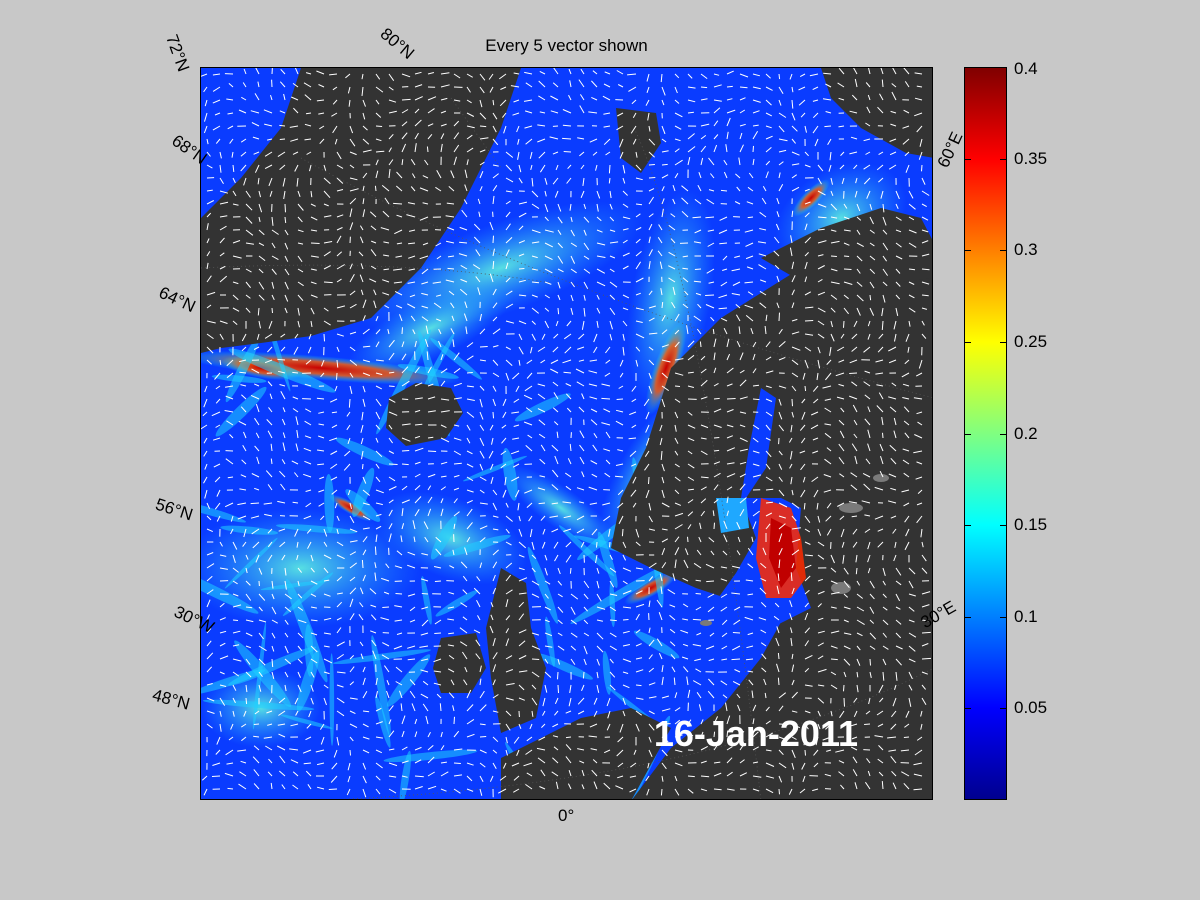 The width and height of the screenshot is (1200, 900). Describe the element at coordinates (622, 593) in the screenshot. I see `speed-streak` at that location.